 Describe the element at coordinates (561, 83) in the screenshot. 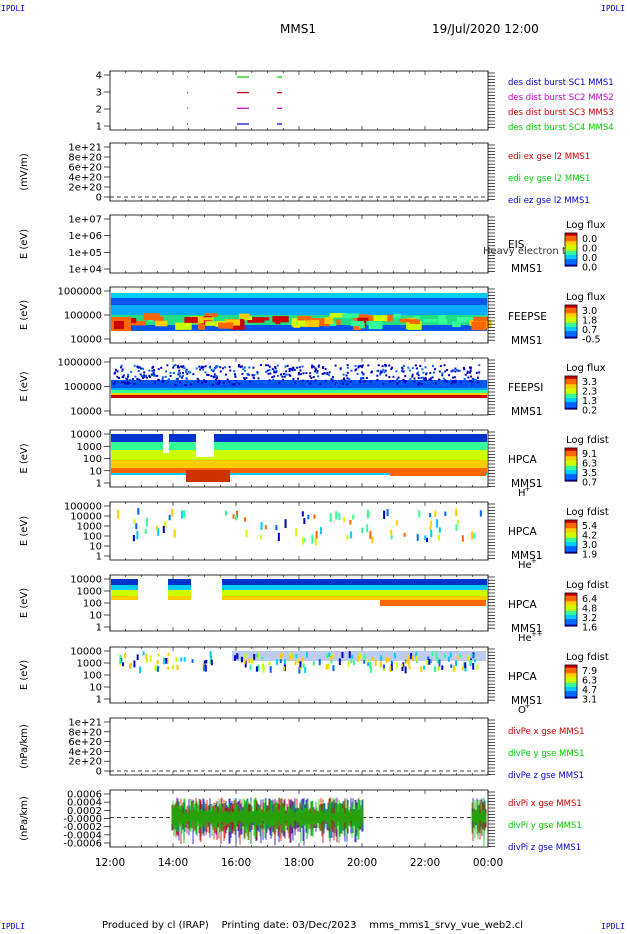

I see `burst-legend-entry: des dist burst SC1 MMS1` at that location.